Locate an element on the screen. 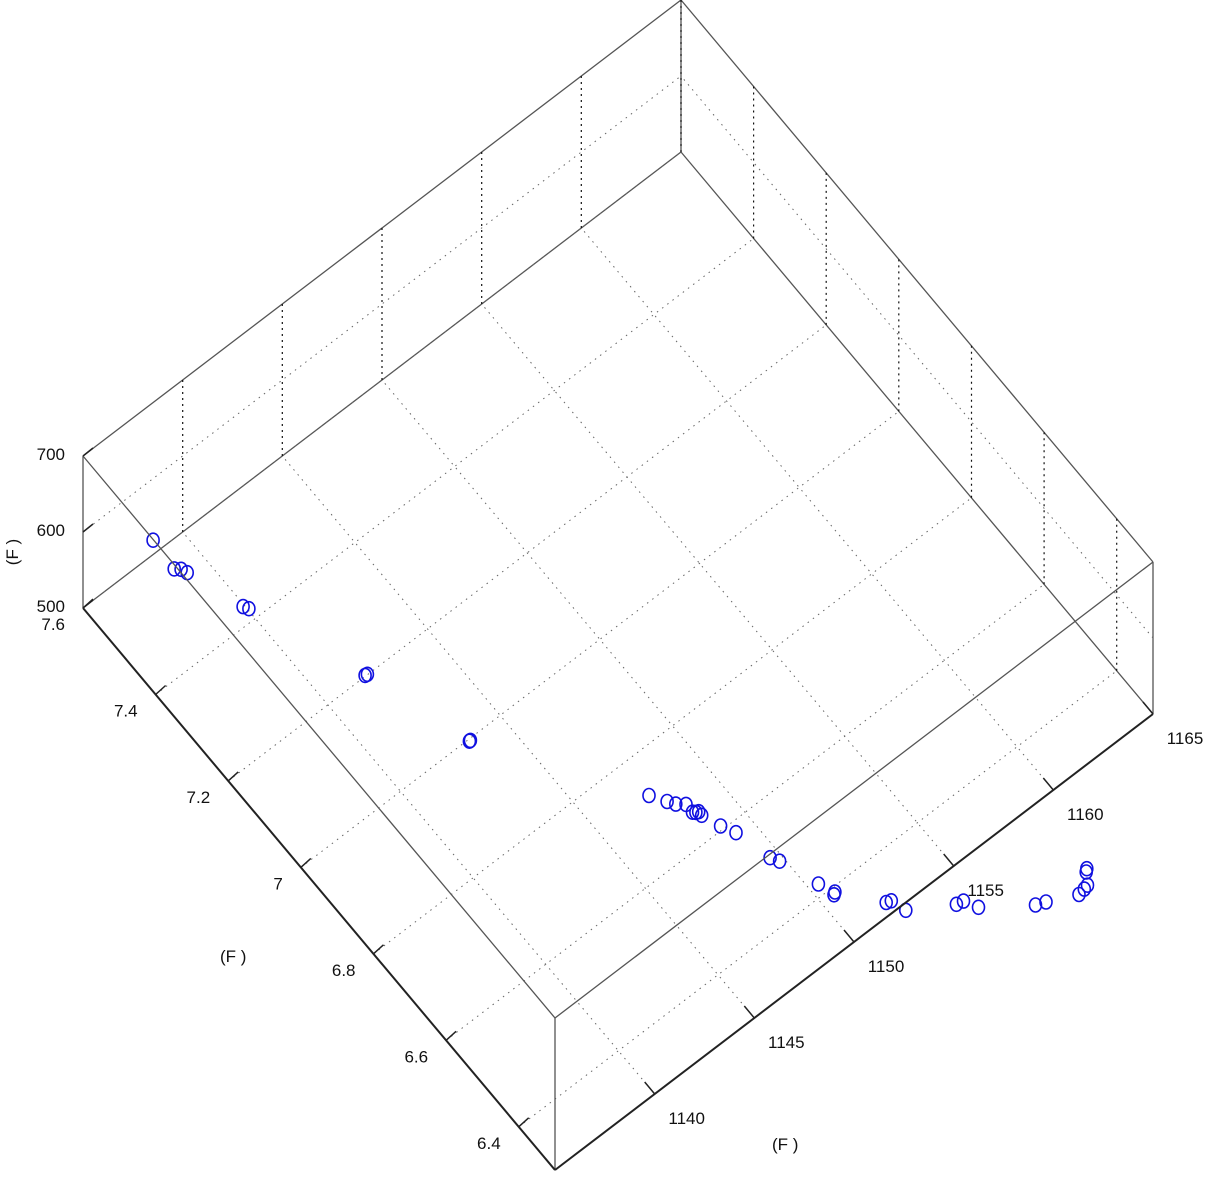 This screenshot has height=1184, width=1225. x-tick-label: 1155 is located at coordinates (985, 890).